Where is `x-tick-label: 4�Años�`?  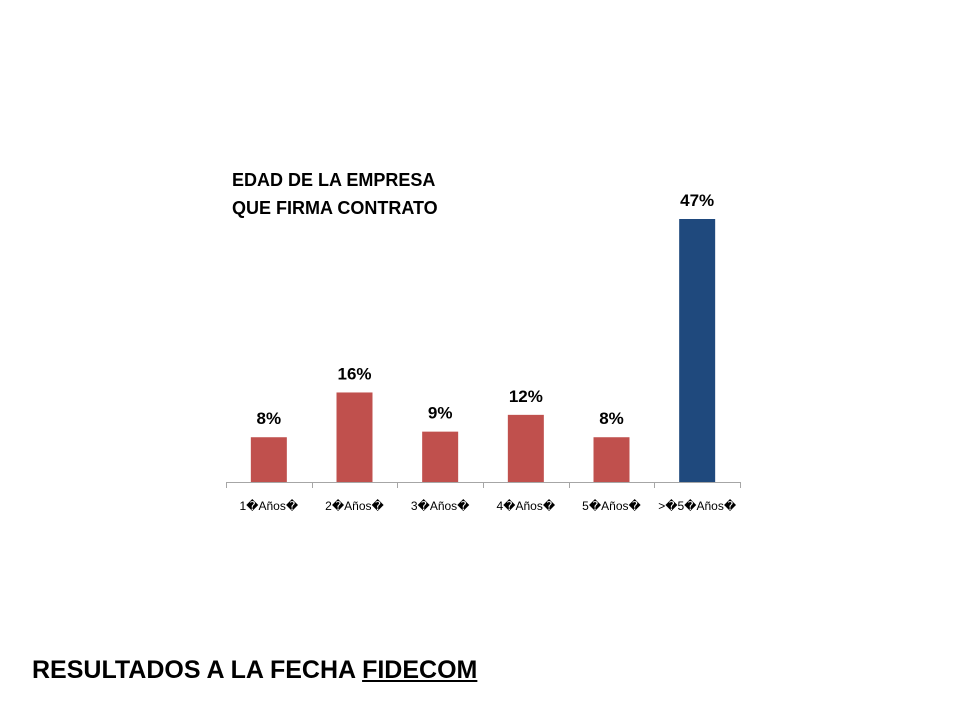 x-tick-label: 4�Años� is located at coordinates (526, 506).